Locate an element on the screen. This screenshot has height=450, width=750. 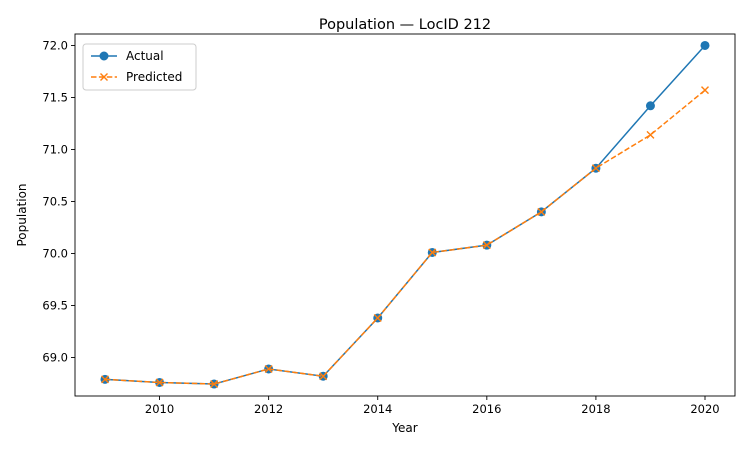
y-tick-label: 70.0 is located at coordinates (55, 253).